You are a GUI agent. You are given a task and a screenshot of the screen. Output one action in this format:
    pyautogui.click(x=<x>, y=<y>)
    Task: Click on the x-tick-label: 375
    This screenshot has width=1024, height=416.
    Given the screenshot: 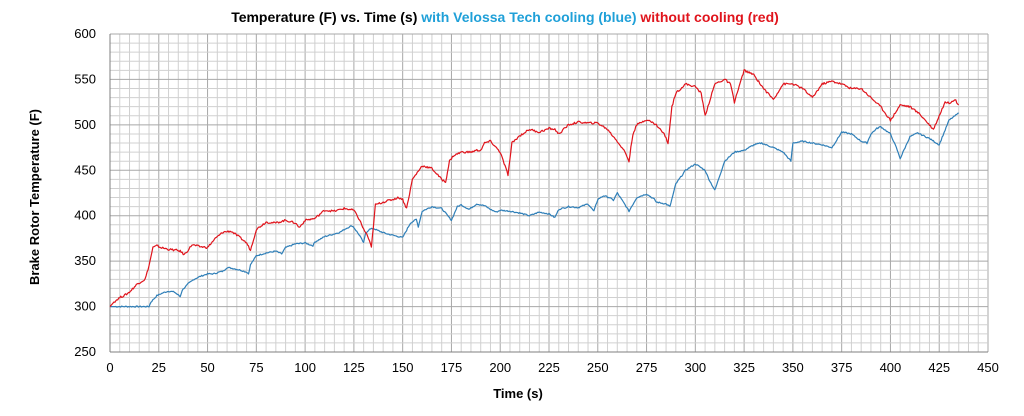 What is the action you would take?
    pyautogui.click(x=842, y=367)
    